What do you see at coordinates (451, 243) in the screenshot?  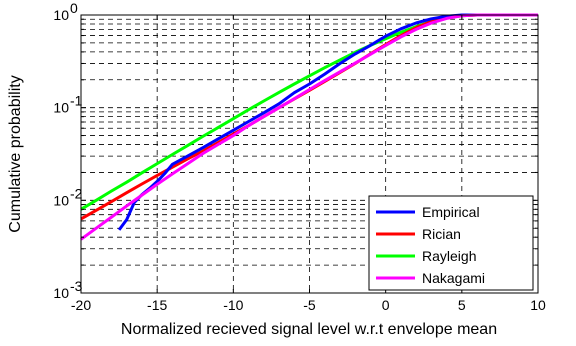 I see `legend: Empirical Rician Rayleigh Nakagami` at bounding box center [451, 243].